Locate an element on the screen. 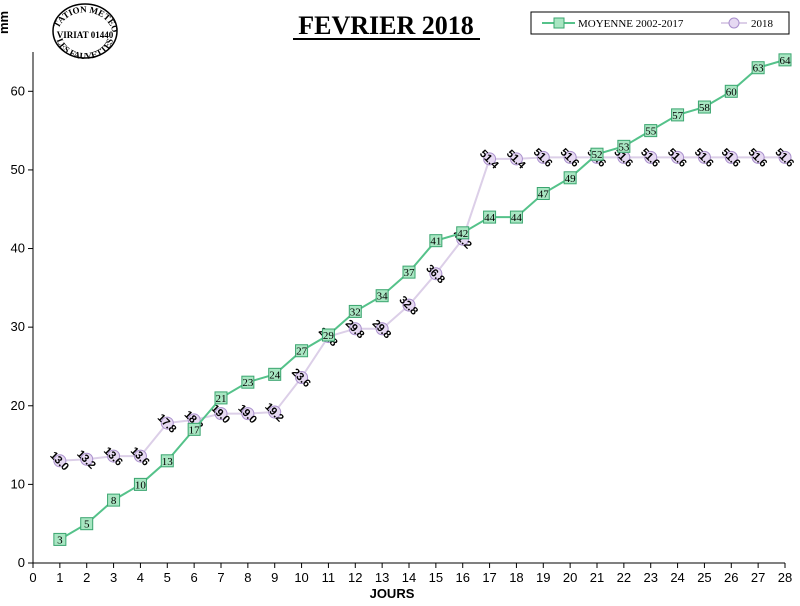  legend-label-average: MOYENNE 2002-2017 is located at coordinates (631, 24).